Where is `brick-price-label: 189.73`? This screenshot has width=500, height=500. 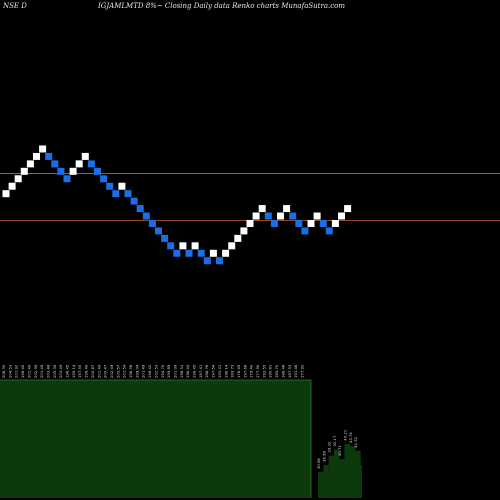
brick-price-label: 189.73 is located at coordinates (232, 371).